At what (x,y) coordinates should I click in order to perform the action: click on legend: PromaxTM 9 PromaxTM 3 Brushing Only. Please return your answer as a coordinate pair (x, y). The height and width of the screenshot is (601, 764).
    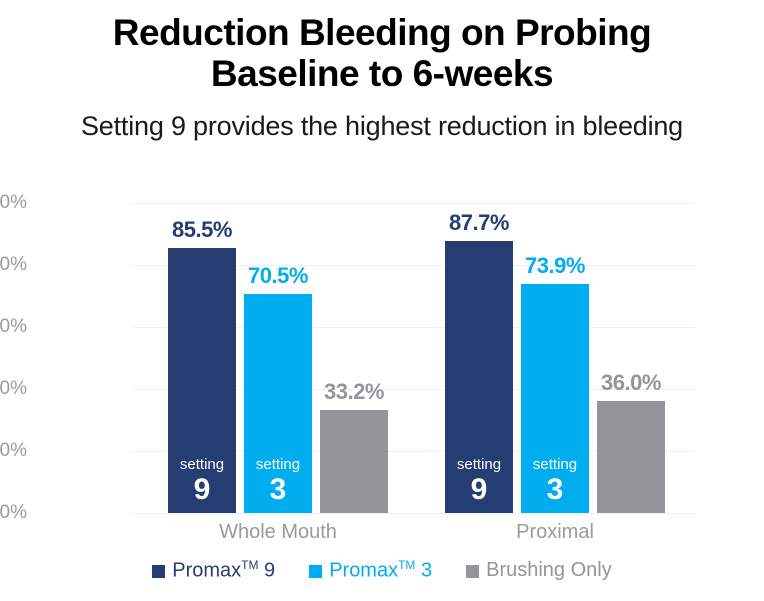
    Looking at the image, I should click on (382, 570).